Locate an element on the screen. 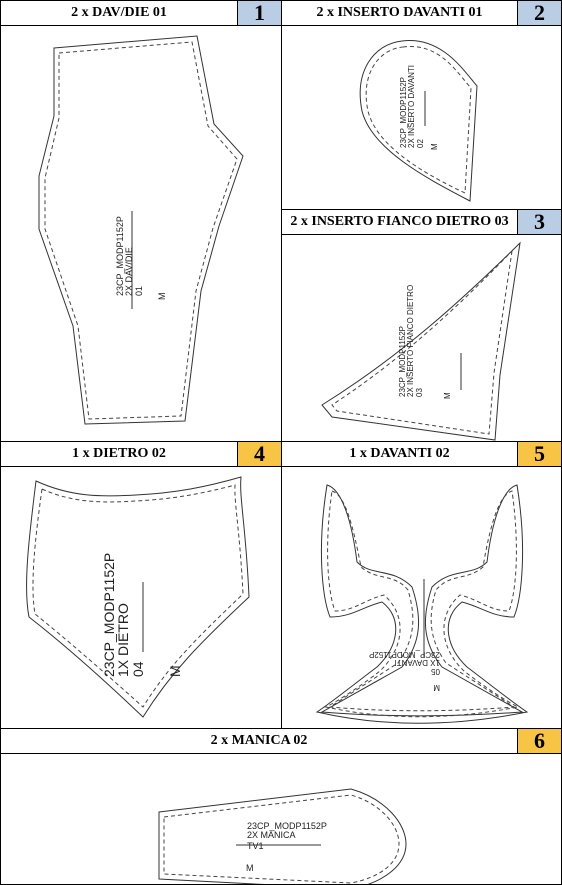 The height and width of the screenshot is (885, 562). panel-header: 2 x MANICA 02 6 is located at coordinates (281, 741).